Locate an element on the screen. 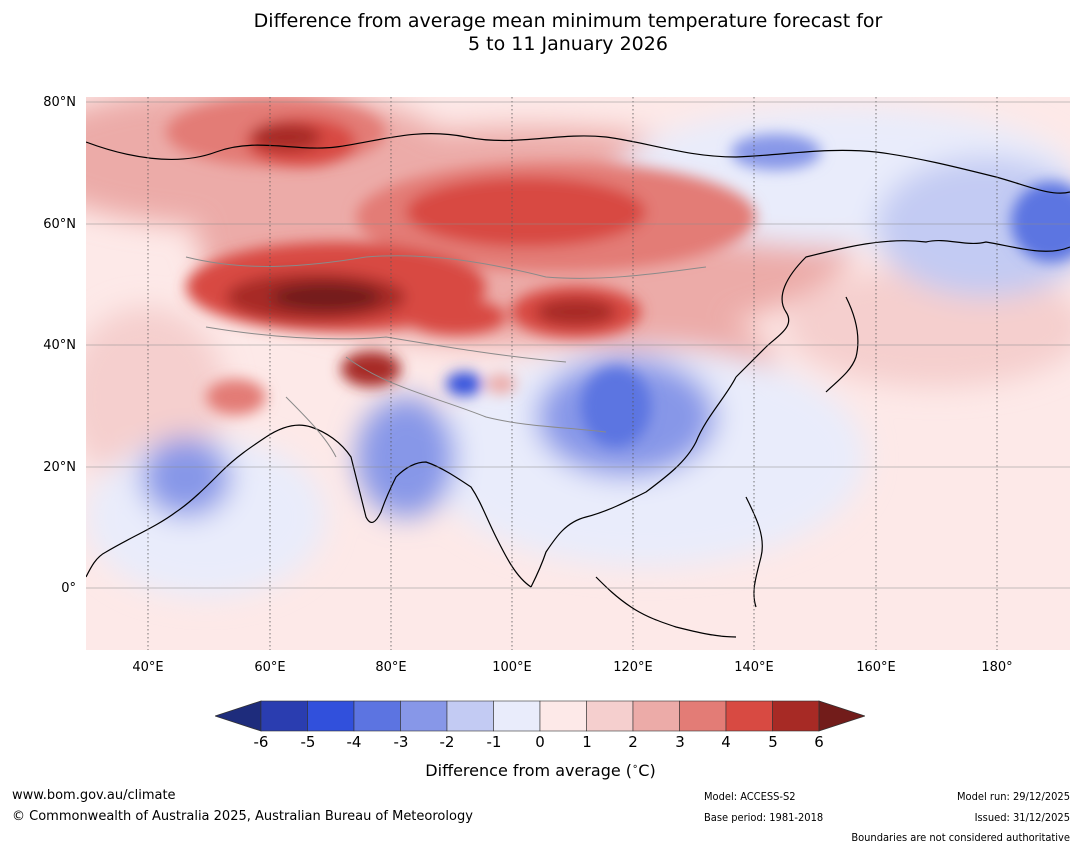 The width and height of the screenshot is (1081, 850). colorbar-label-prefix: Difference from average ( is located at coordinates (529, 770).